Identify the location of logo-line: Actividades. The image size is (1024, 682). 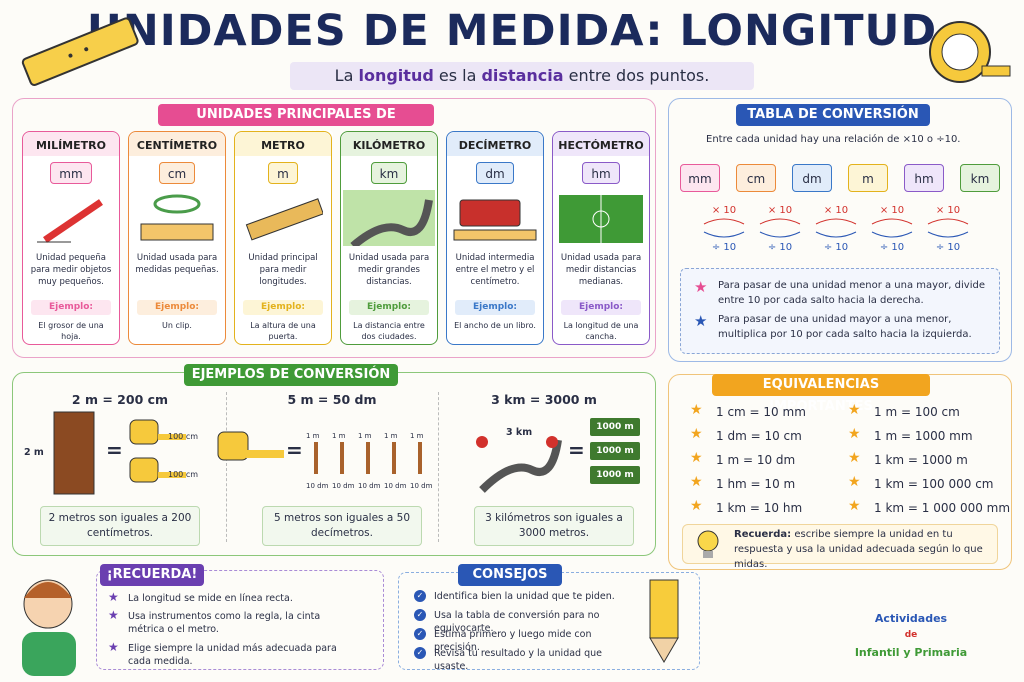
(911, 618).